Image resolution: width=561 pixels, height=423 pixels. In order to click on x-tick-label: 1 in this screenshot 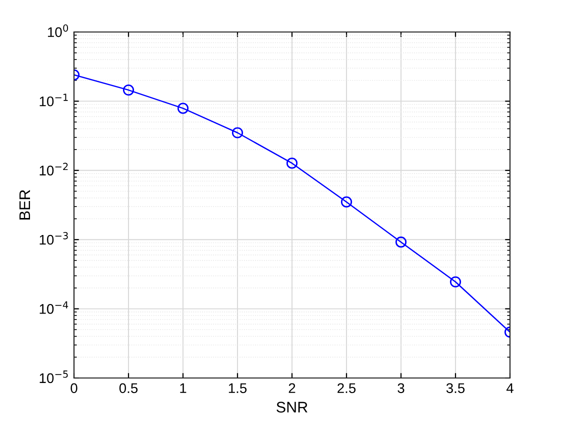, I will do `click(183, 388)`.